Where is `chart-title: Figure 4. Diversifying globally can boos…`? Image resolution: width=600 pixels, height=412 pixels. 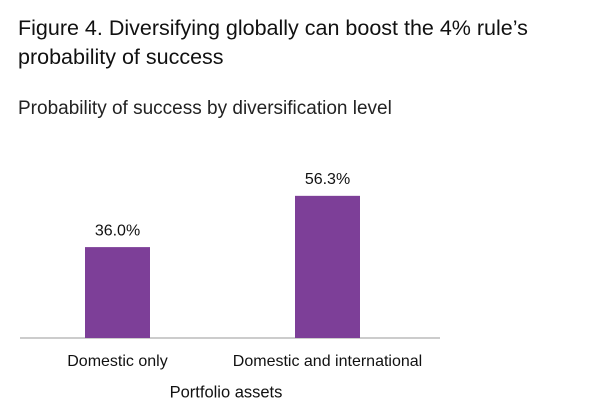 chart-title: Figure 4. Diversifying globally can boos… is located at coordinates (273, 42).